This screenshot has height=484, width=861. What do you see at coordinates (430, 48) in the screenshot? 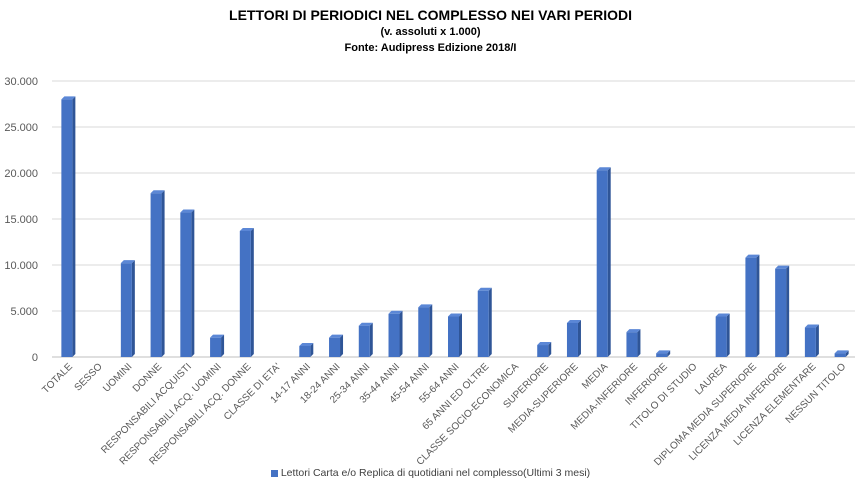
I see `chart-source: Fonte: Audipress Edizione 2018/I` at bounding box center [430, 48].